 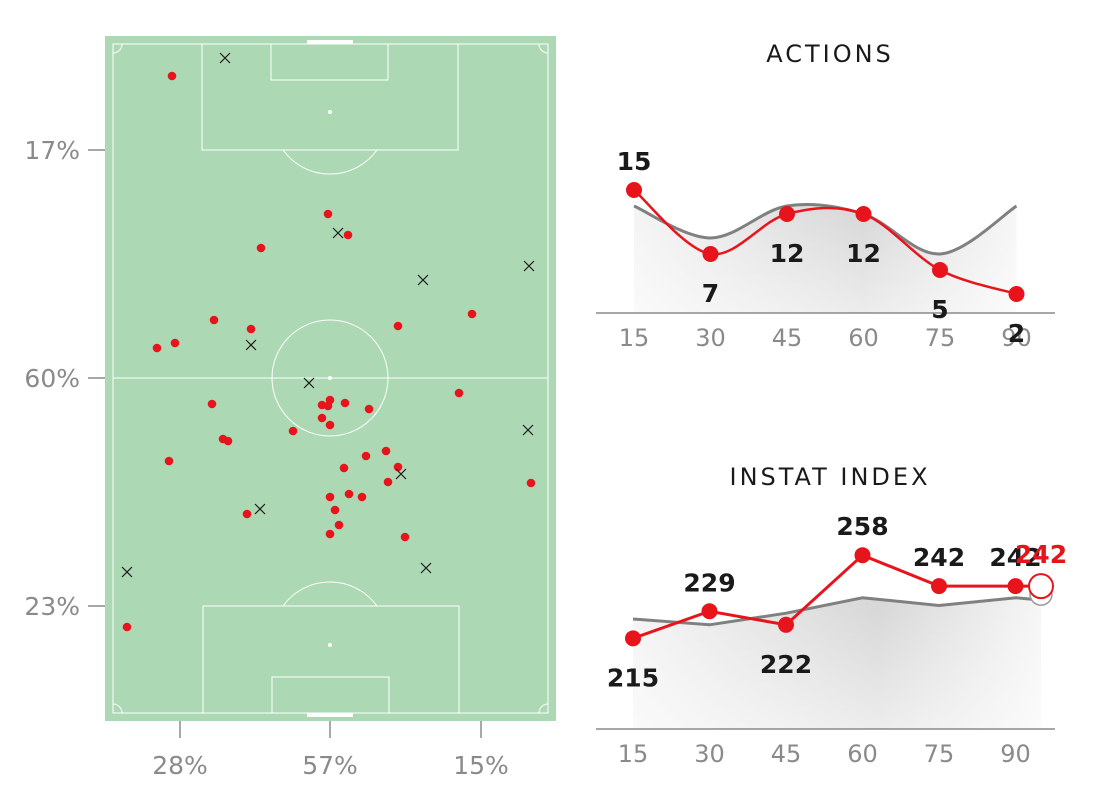 I want to click on zone-label-bottom-middle: 57%, so click(x=330, y=765).